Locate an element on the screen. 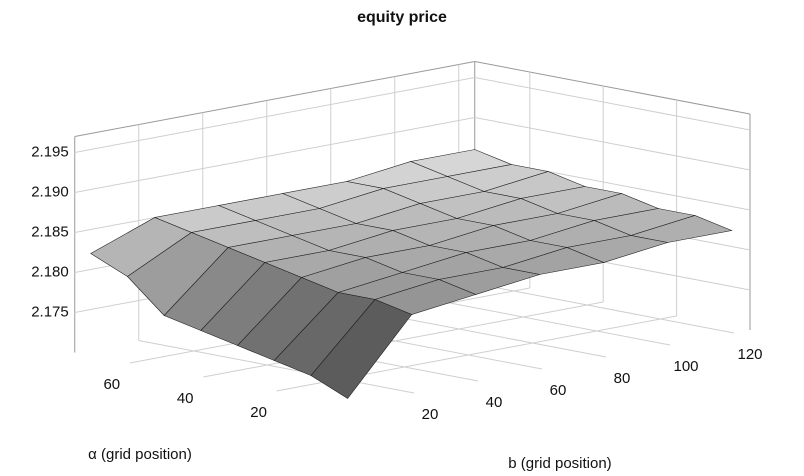  y-tick-label: 120 is located at coordinates (749, 354).